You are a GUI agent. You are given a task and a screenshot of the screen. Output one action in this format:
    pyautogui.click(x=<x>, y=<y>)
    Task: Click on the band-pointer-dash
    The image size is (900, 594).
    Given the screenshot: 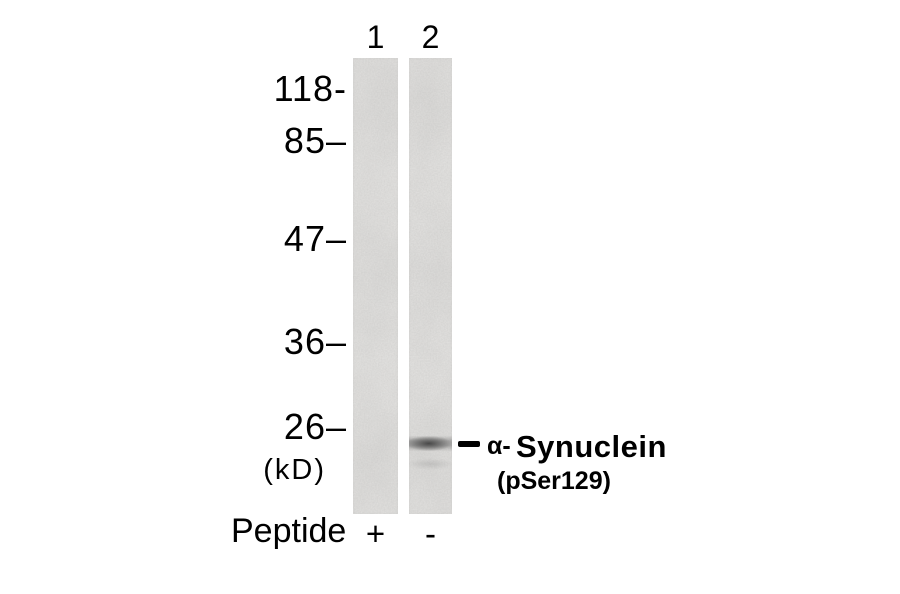 What is the action you would take?
    pyautogui.click(x=469, y=444)
    